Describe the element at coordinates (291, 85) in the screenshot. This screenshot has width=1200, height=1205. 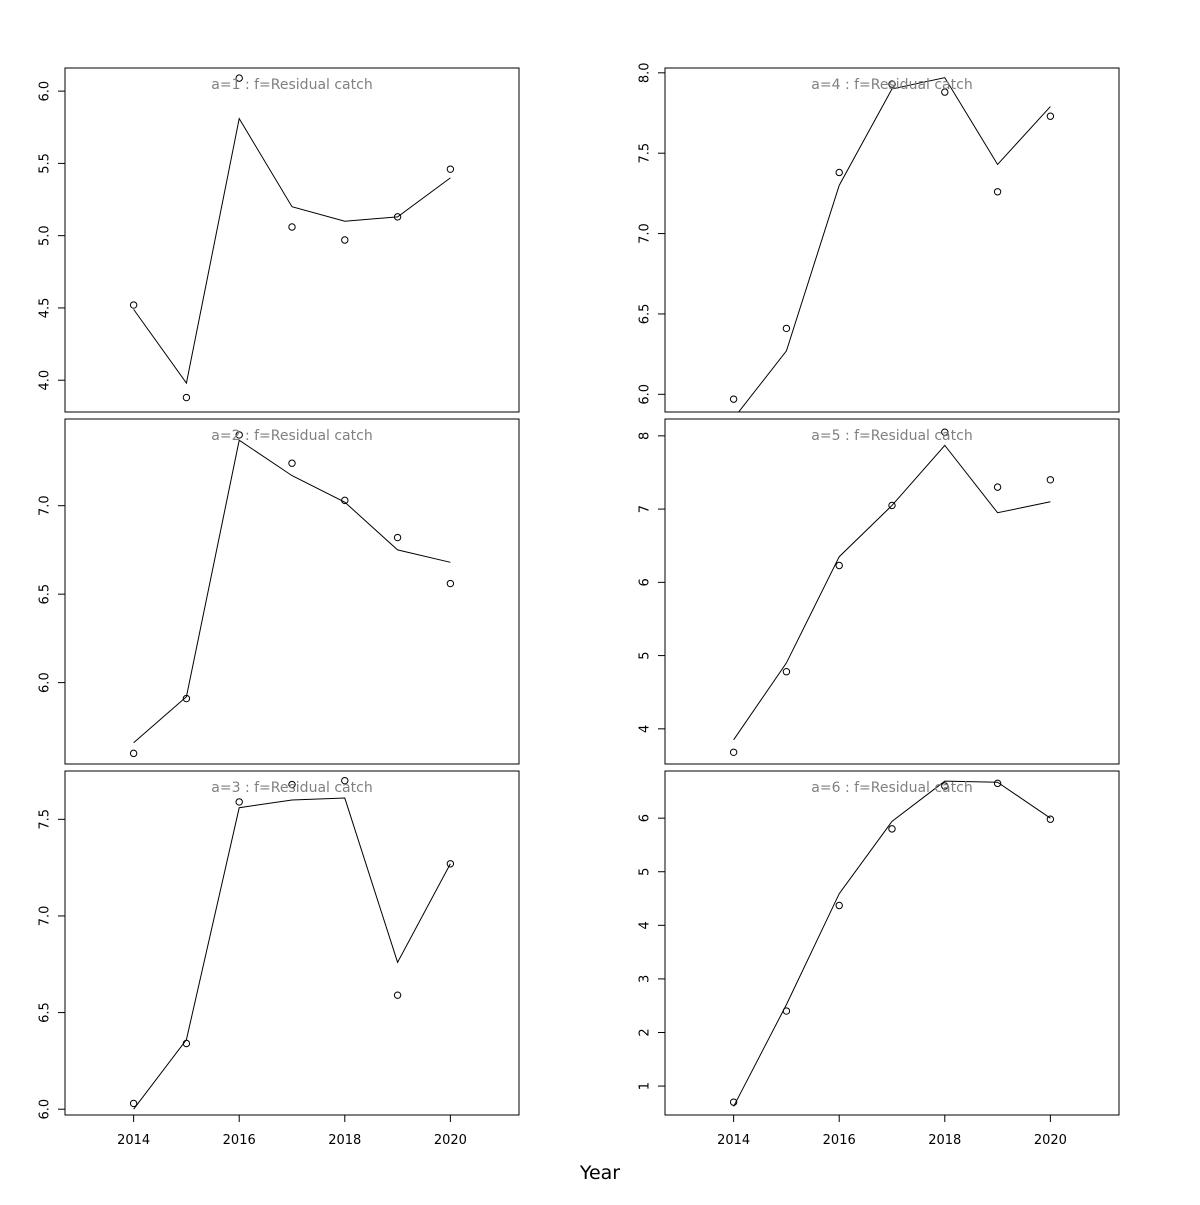
I see `panel-title: a=1 : f=Residual catch` at that location.